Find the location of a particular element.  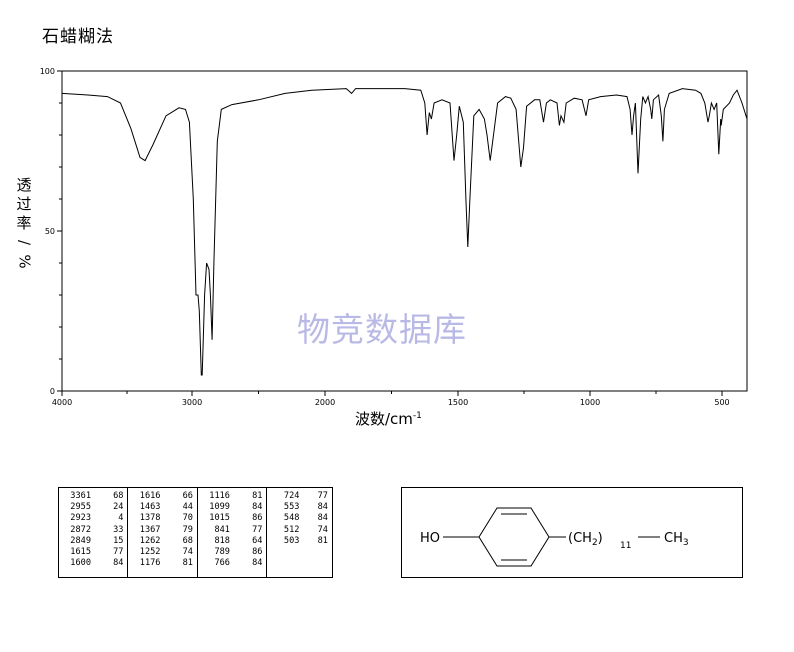

peak-transmittance: 74 is located at coordinates (187, 552).